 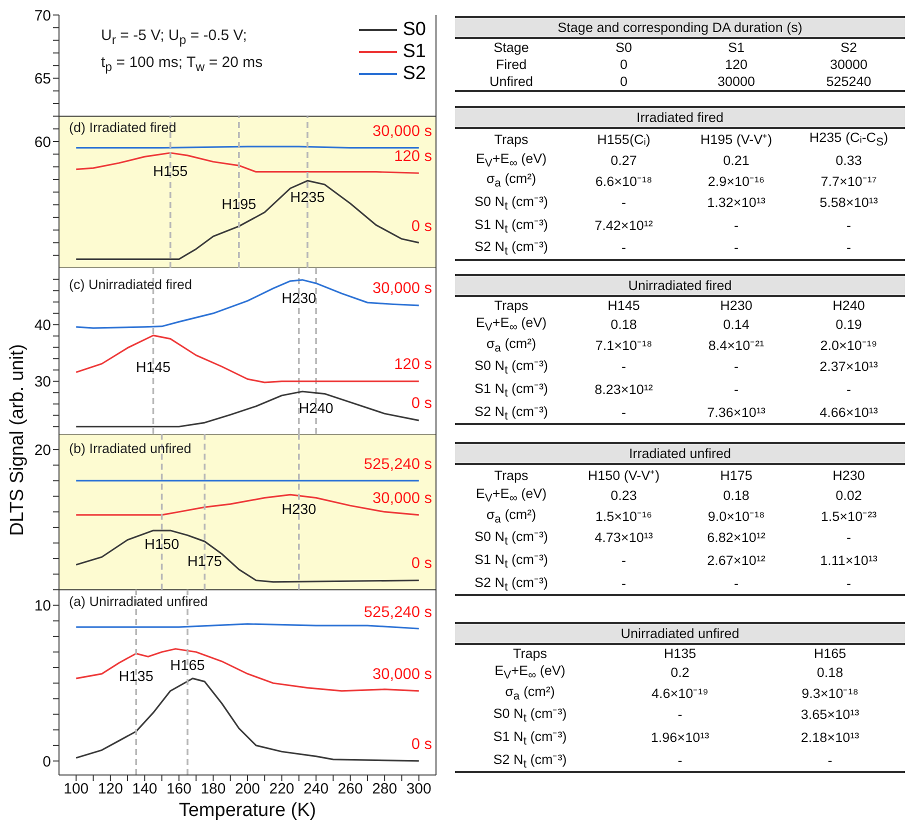 I want to click on annotation: H155, so click(x=170, y=172).